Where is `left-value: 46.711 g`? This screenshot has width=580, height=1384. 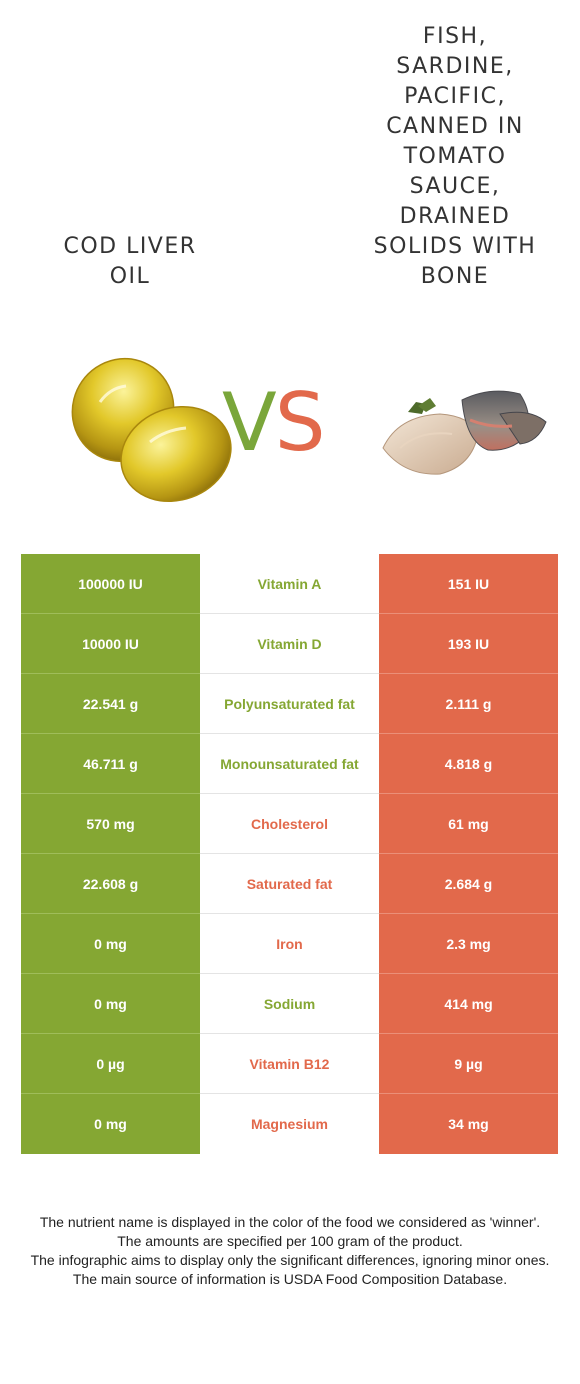
left-value: 46.711 g is located at coordinates (110, 764).